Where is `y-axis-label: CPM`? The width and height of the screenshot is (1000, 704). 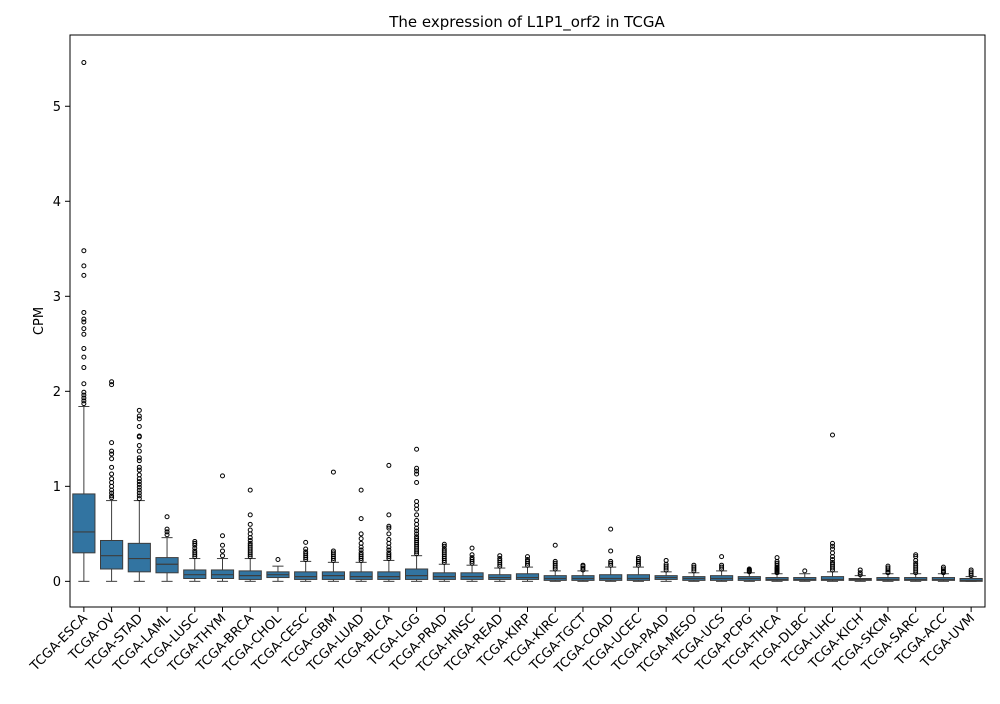 y-axis-label: CPM is located at coordinates (39, 321).